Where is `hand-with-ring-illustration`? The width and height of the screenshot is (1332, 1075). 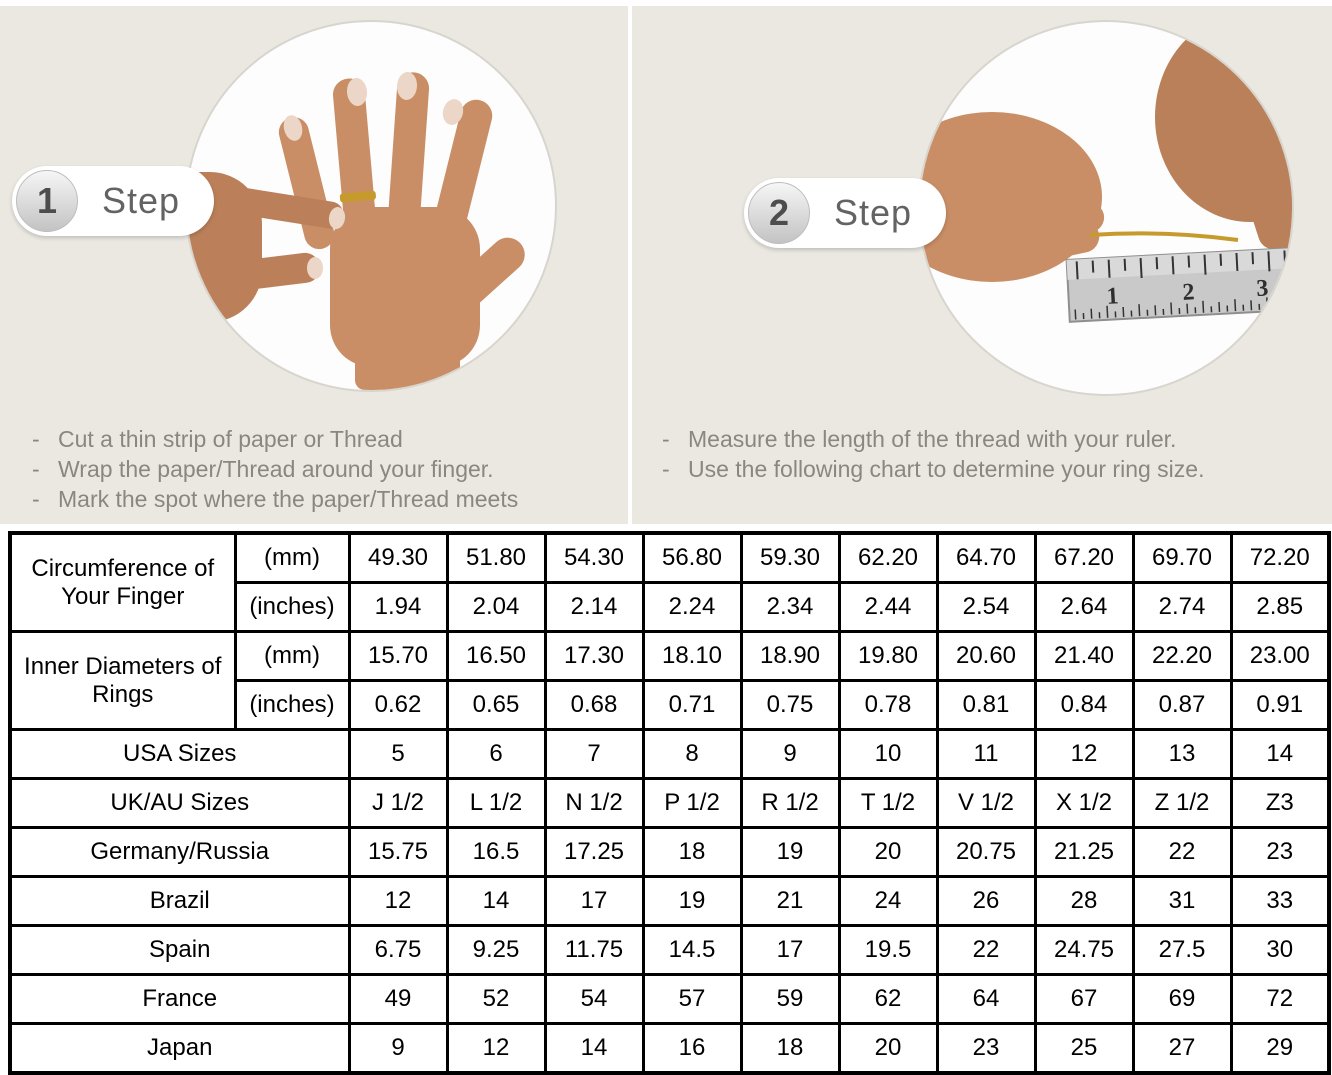
hand-with-ring-illustration is located at coordinates (356, 231).